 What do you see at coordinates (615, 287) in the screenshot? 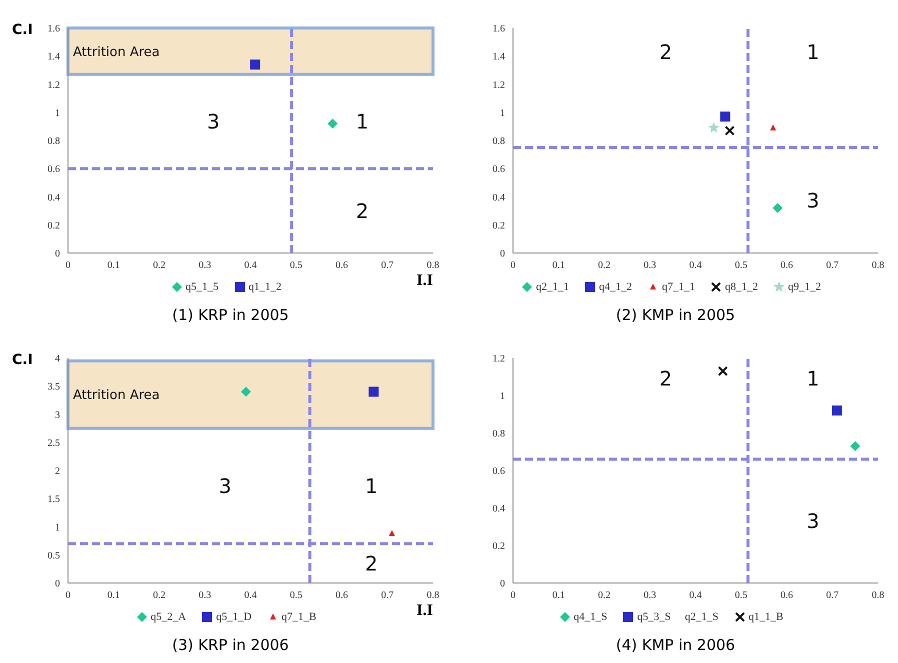
I see `legend-label: q4_1_2` at bounding box center [615, 287].